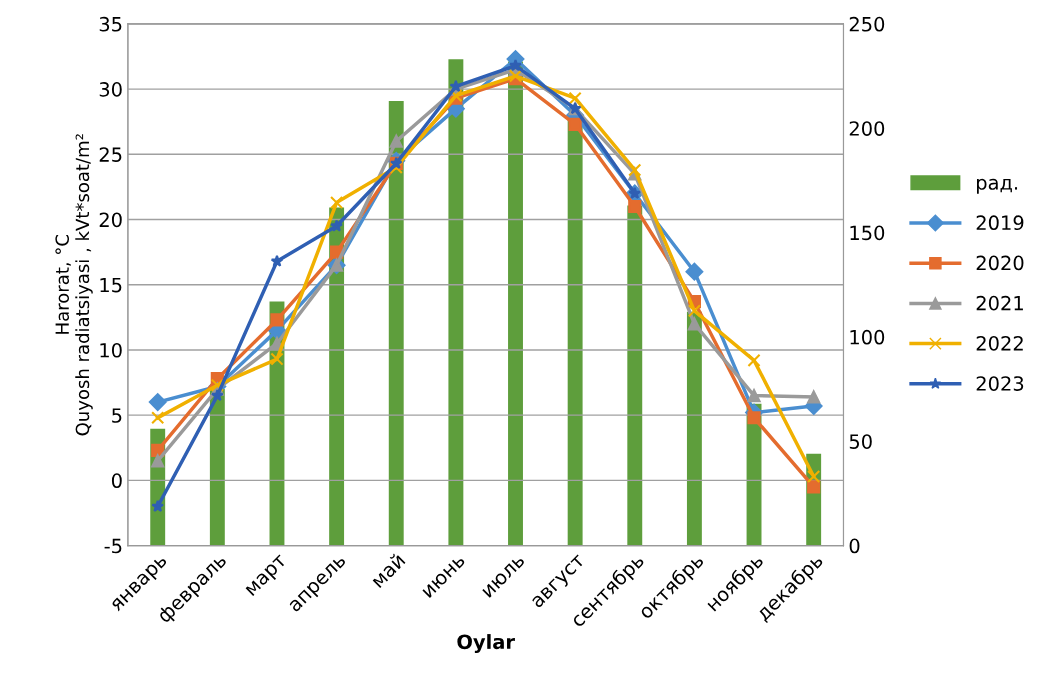 The image size is (1057, 682). What do you see at coordinates (1000, 383) in the screenshot?
I see `legend-label: 2023` at bounding box center [1000, 383].